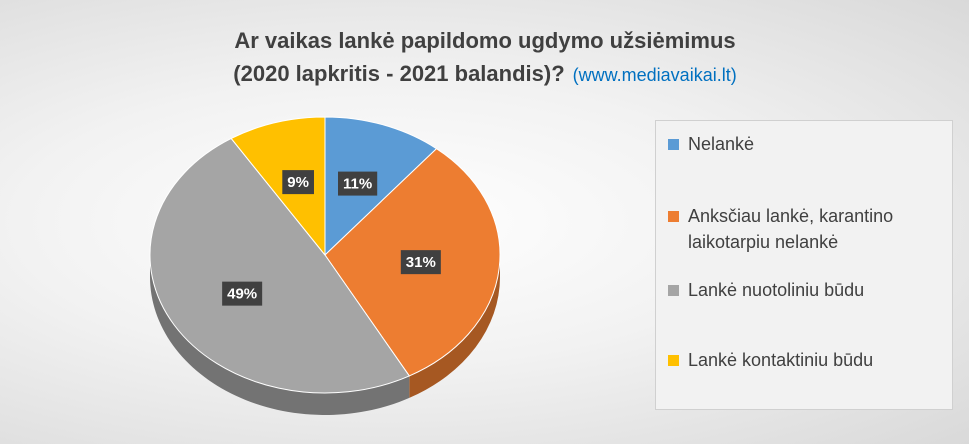 The height and width of the screenshot is (444, 969). I want to click on value-label: 31%, so click(421, 262).